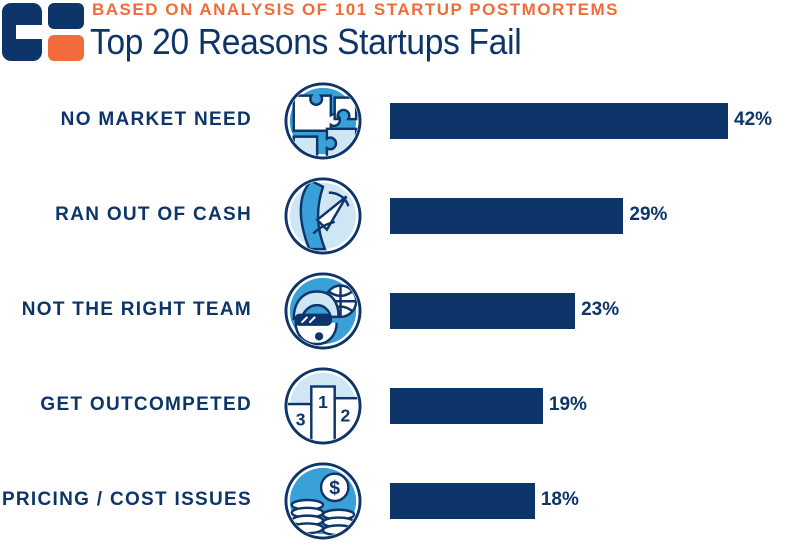 This screenshot has height=553, width=800. Describe the element at coordinates (559, 499) in the screenshot. I see `value-label: 18%` at that location.